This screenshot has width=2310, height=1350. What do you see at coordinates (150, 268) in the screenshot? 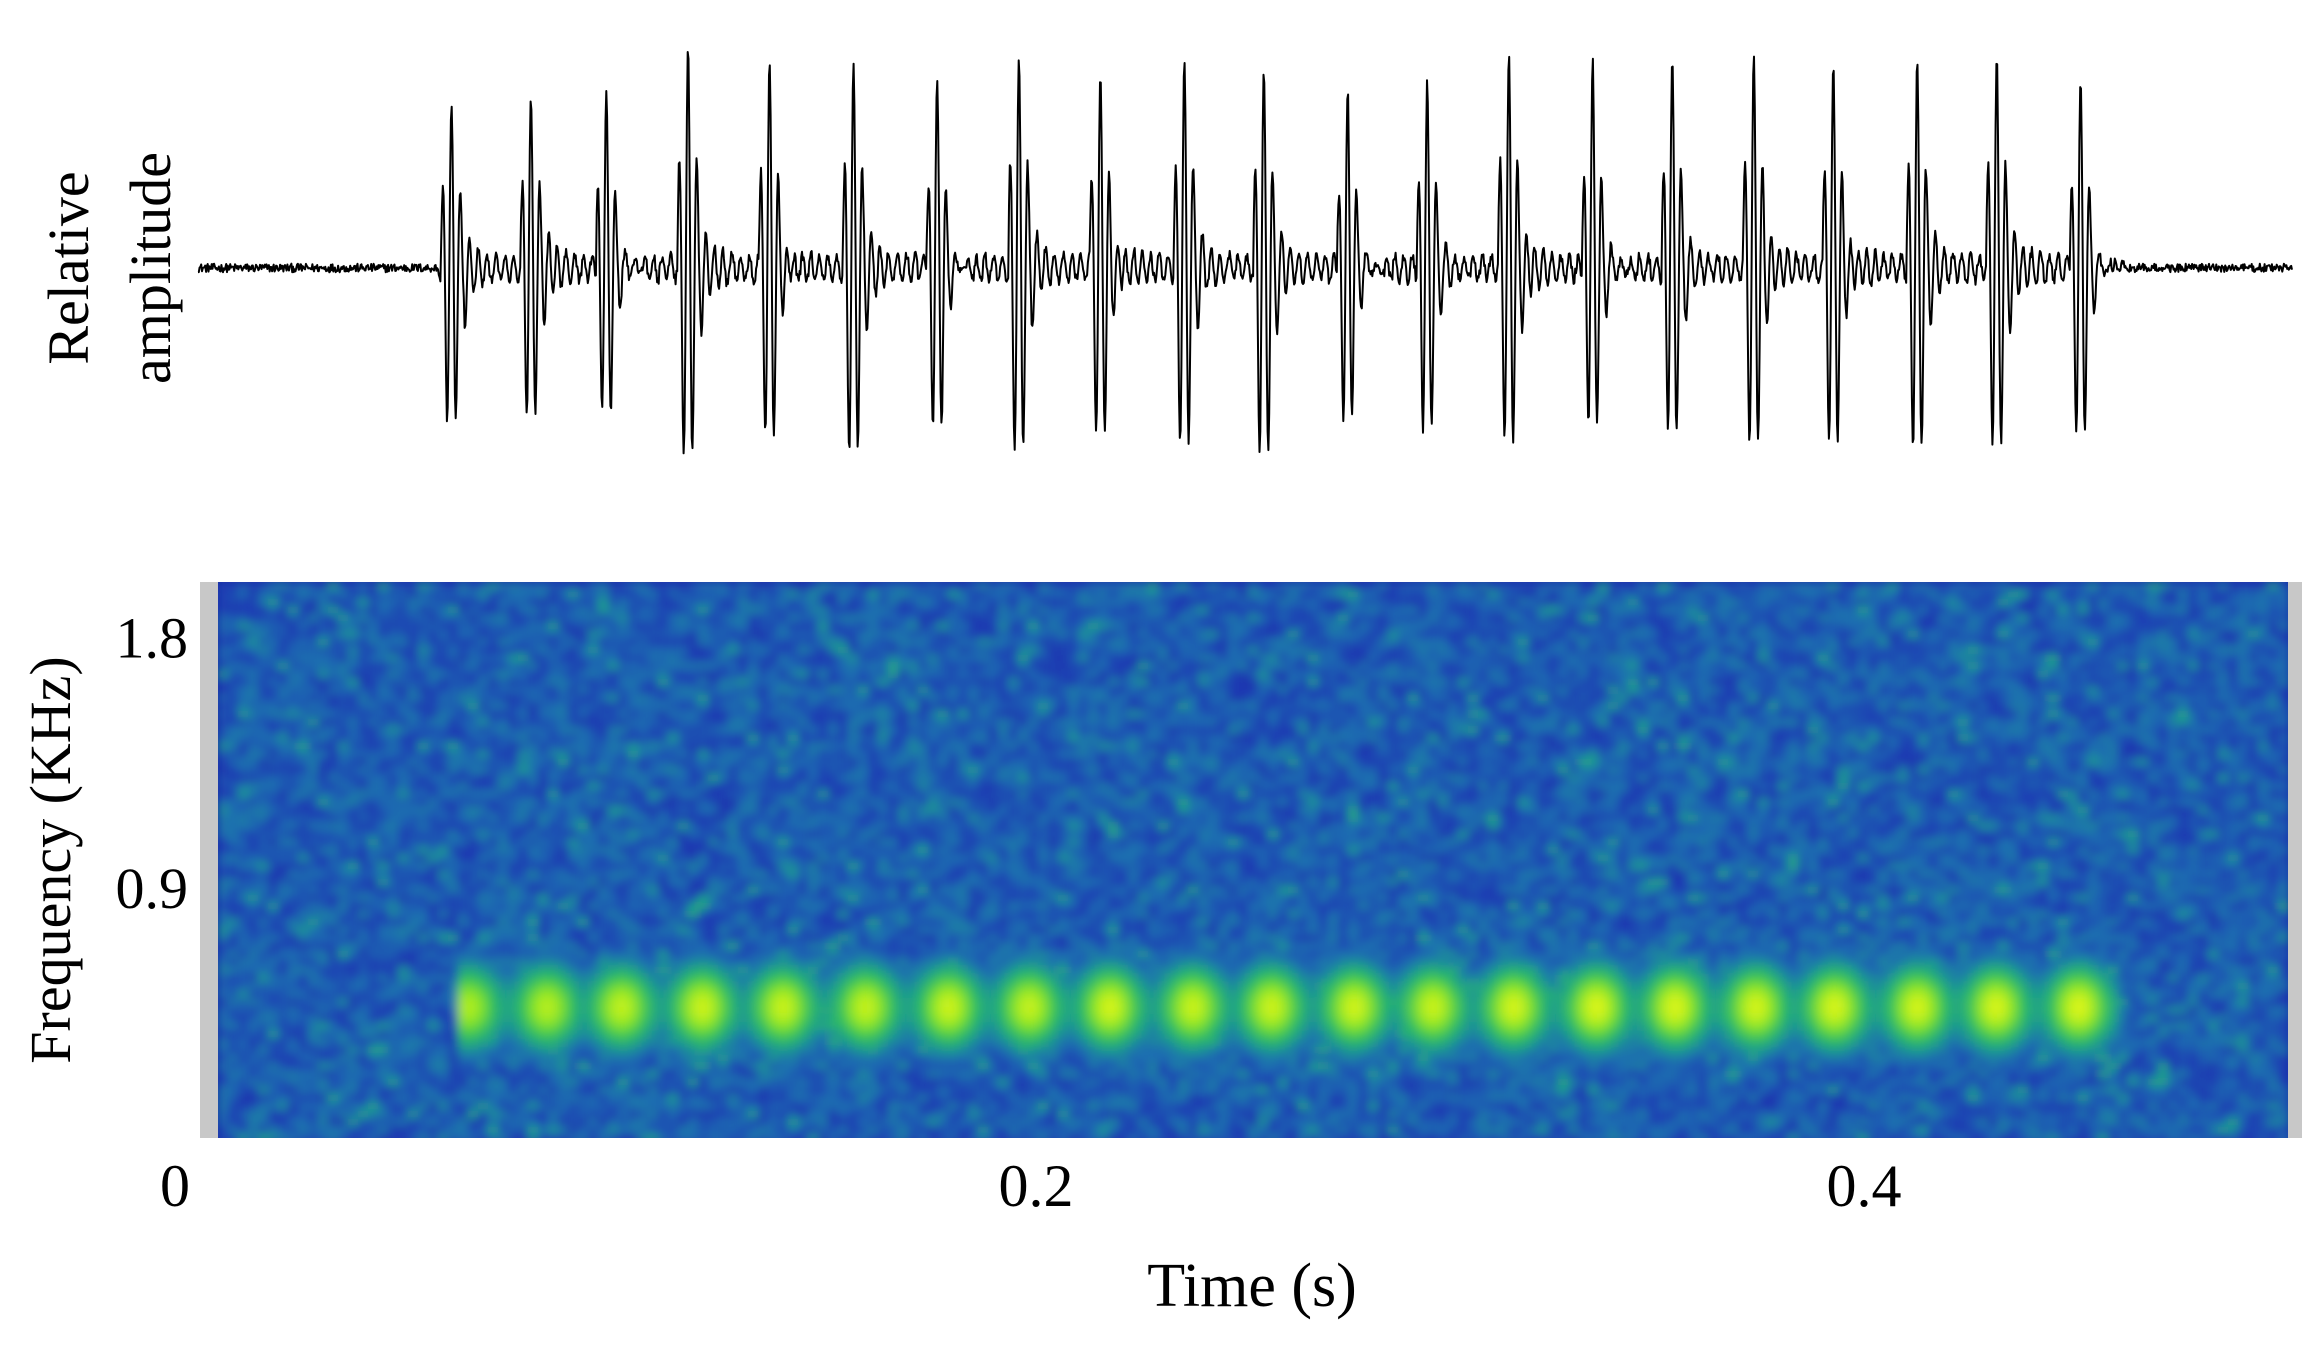
I see `waveform-ylabel-line-2: amplitude` at bounding box center [150, 268].